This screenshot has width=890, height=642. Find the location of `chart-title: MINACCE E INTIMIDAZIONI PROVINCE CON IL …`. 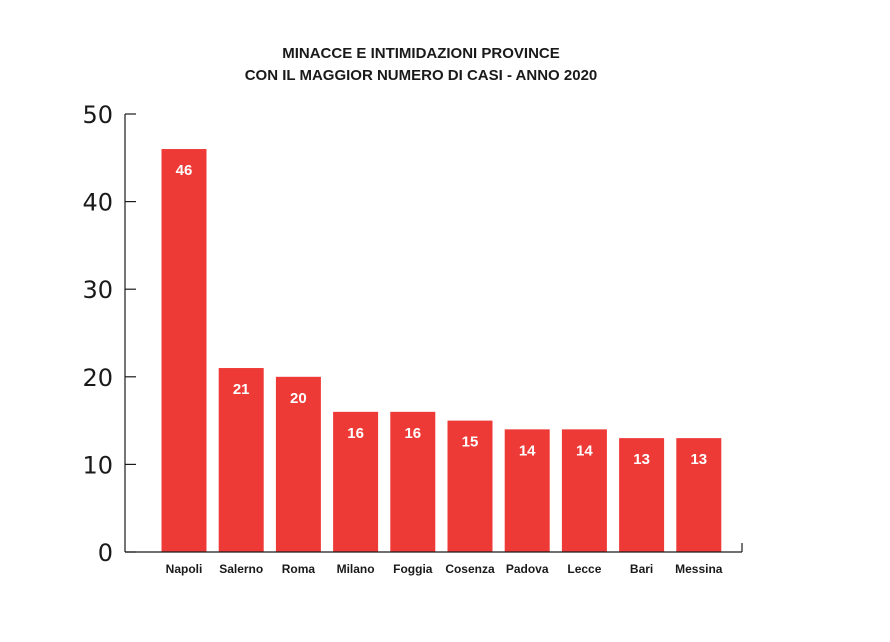

chart-title: MINACCE E INTIMIDAZIONI PROVINCE CON IL … is located at coordinates (421, 64).